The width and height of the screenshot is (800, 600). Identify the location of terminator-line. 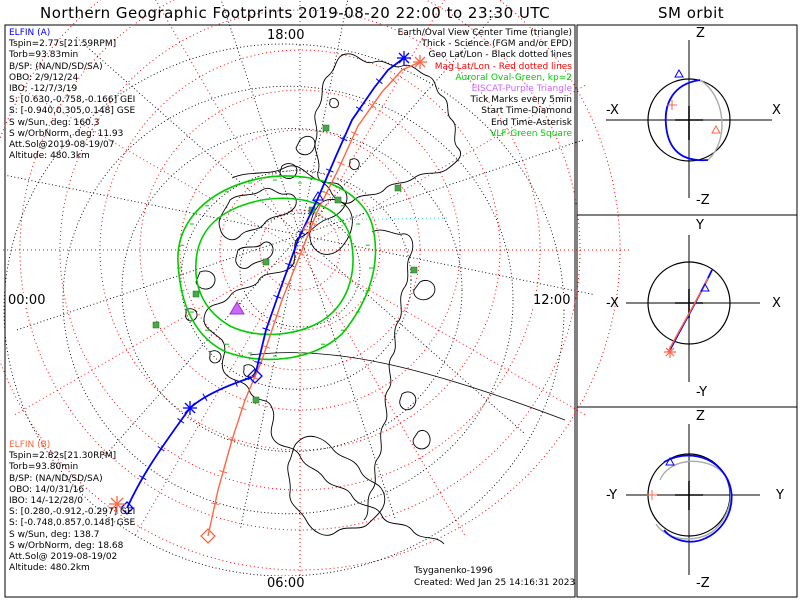
(407, 386).